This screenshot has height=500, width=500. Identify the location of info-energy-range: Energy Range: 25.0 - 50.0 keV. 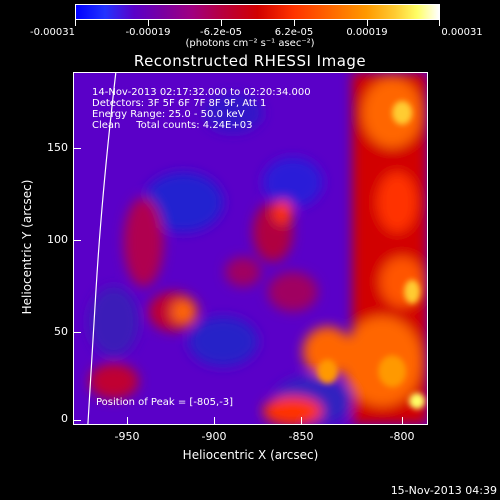
(168, 114).